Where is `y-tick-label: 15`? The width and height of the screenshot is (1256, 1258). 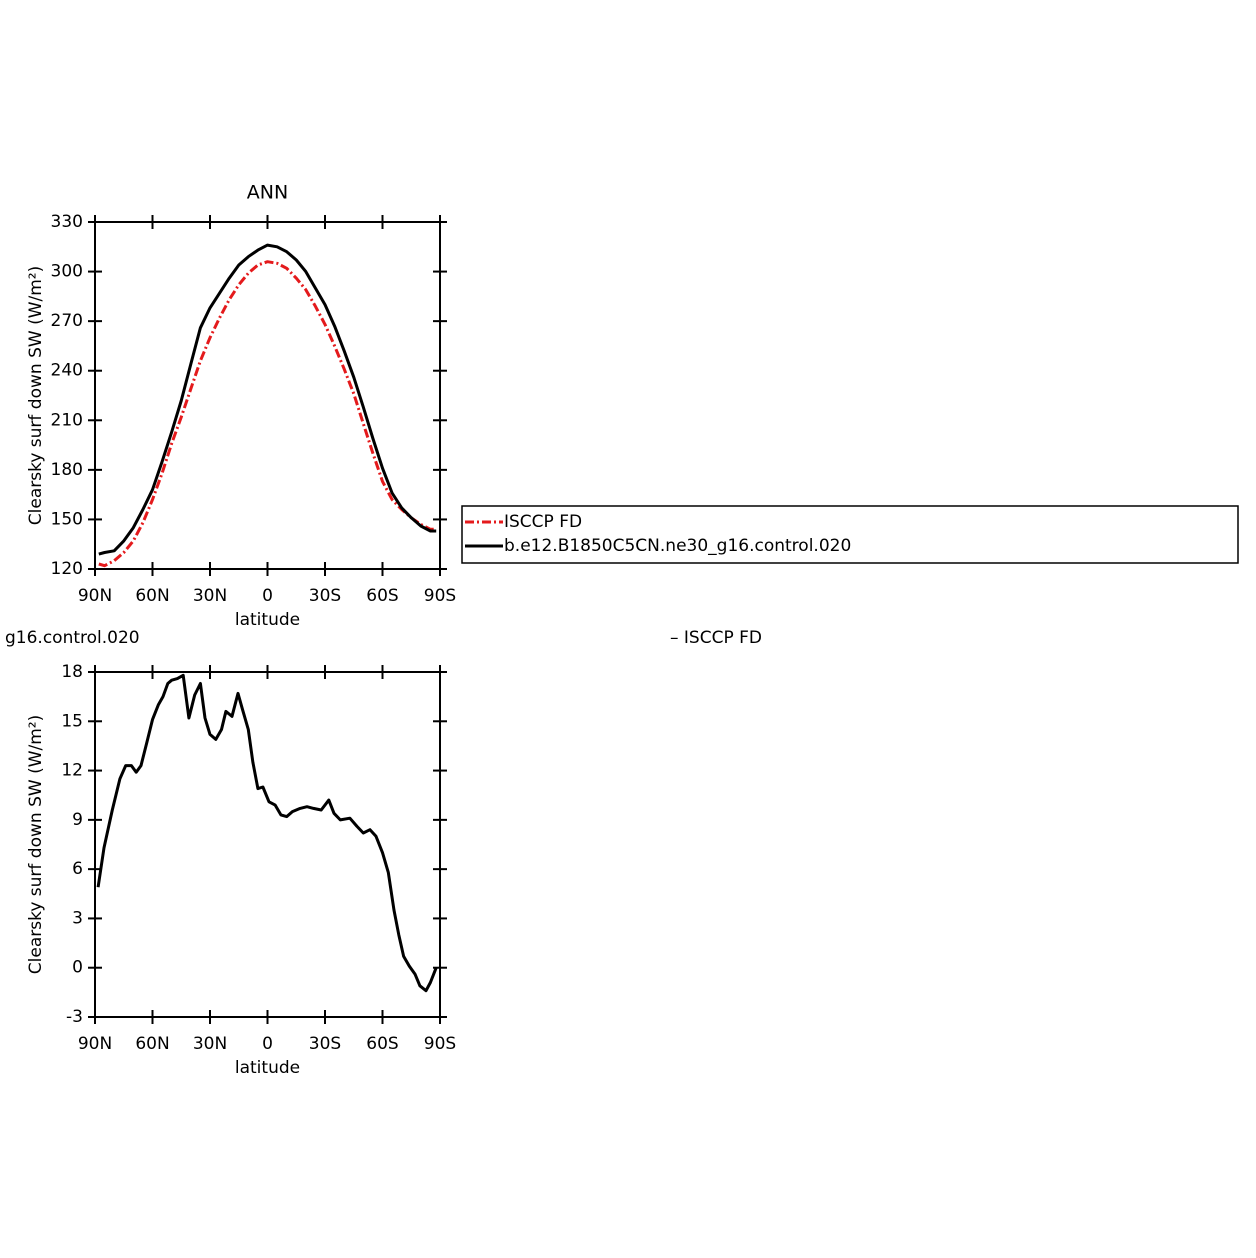 y-tick-label: 15 is located at coordinates (72, 721).